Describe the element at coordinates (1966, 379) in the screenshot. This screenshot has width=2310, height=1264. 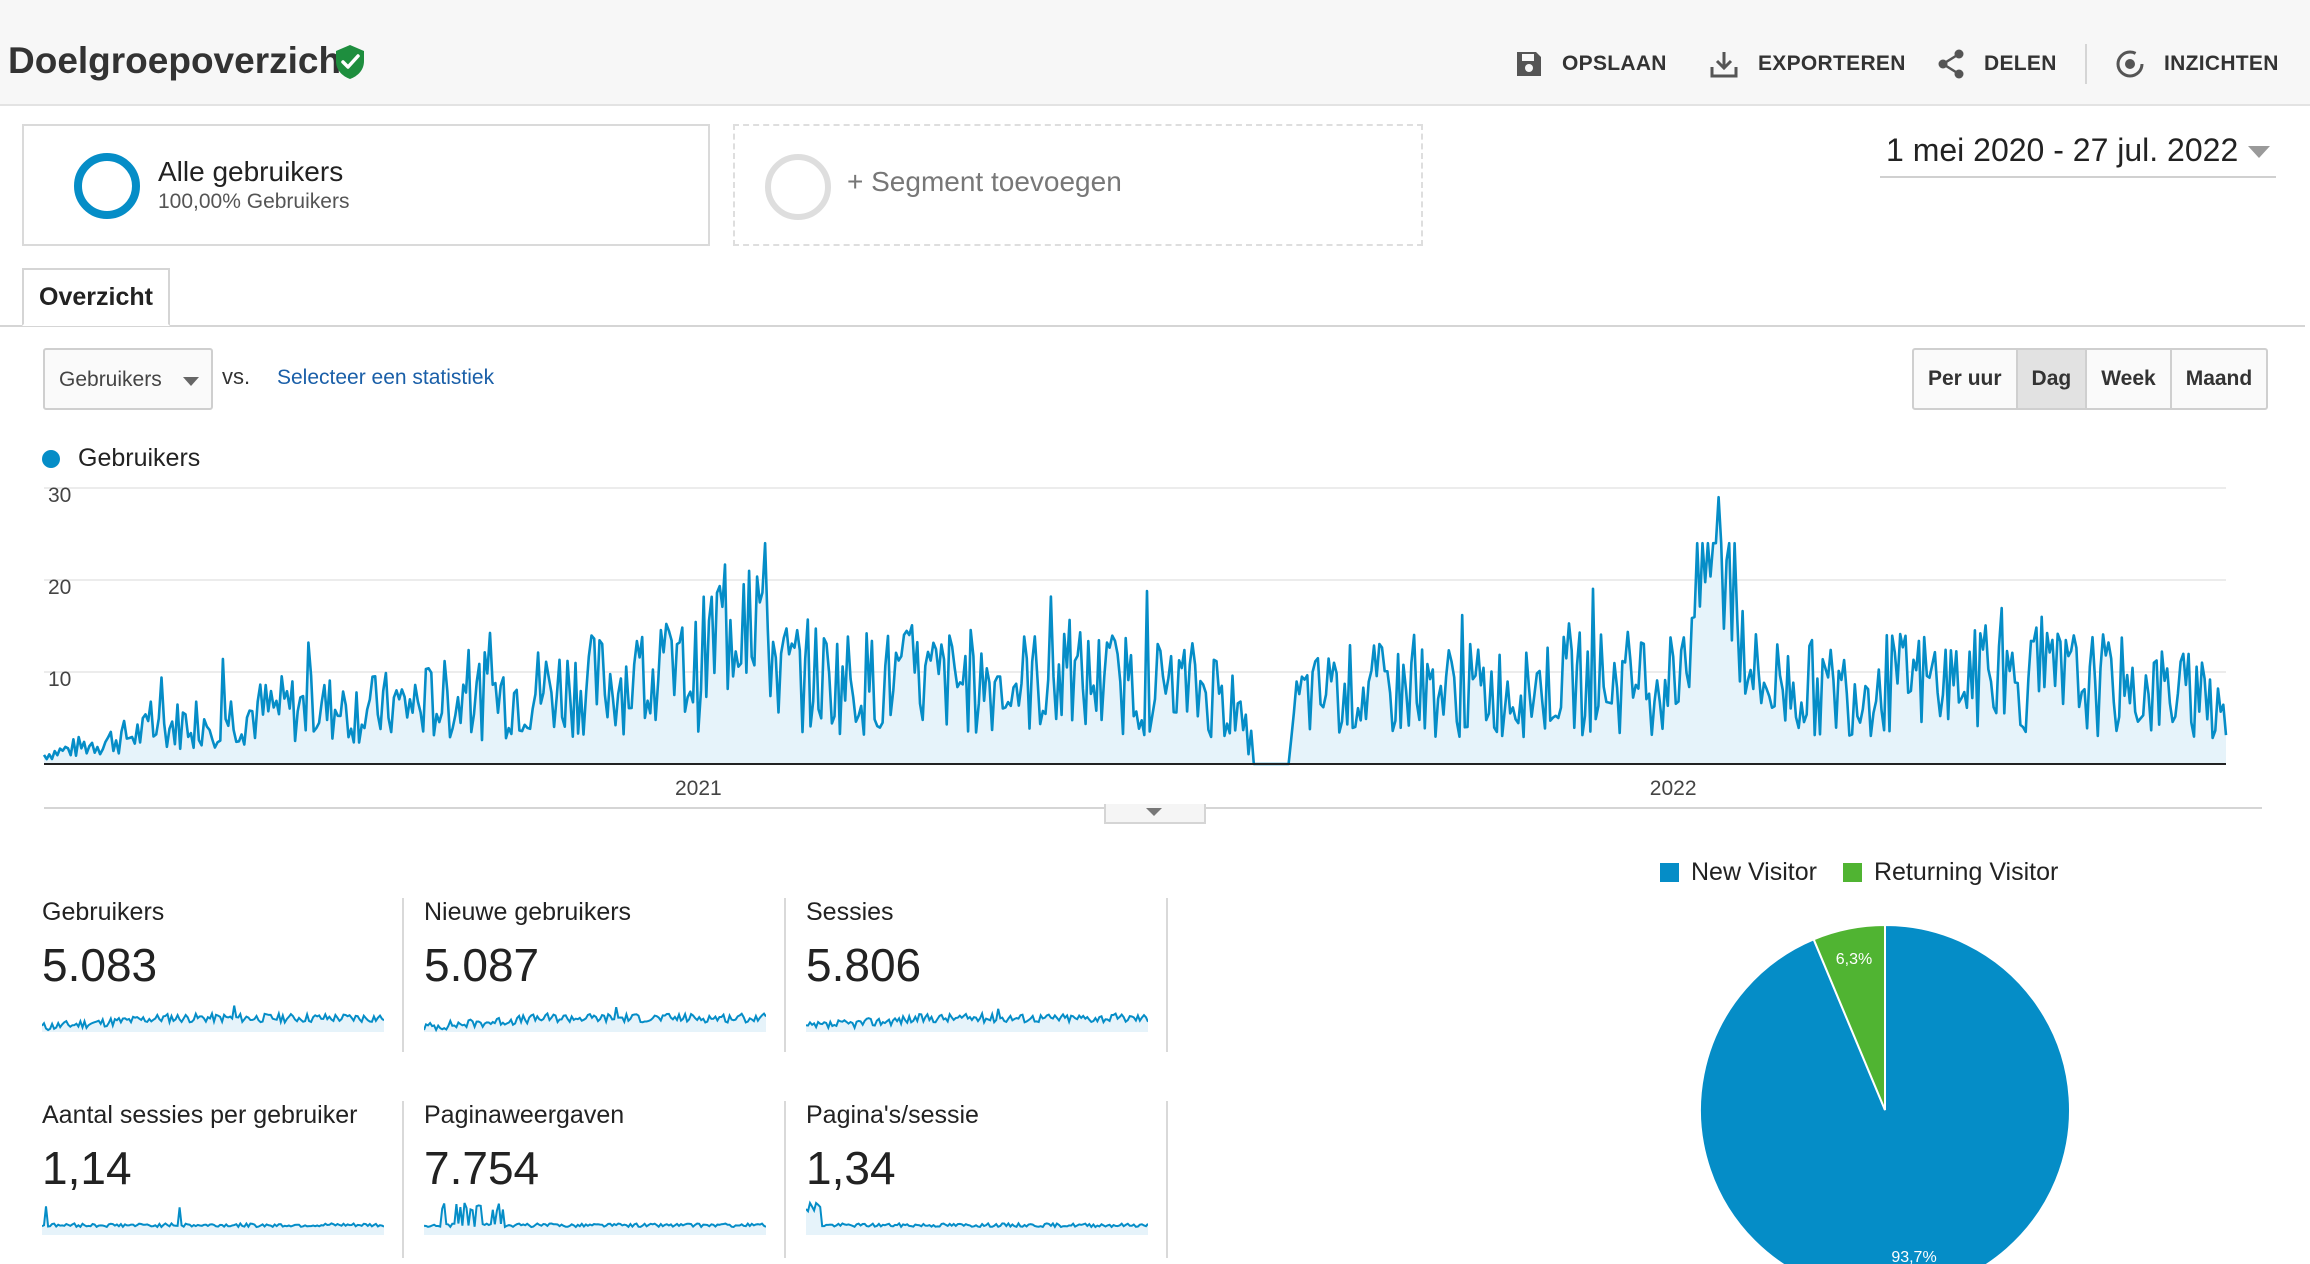
I see `granularity-per-uur: Per uur` at that location.